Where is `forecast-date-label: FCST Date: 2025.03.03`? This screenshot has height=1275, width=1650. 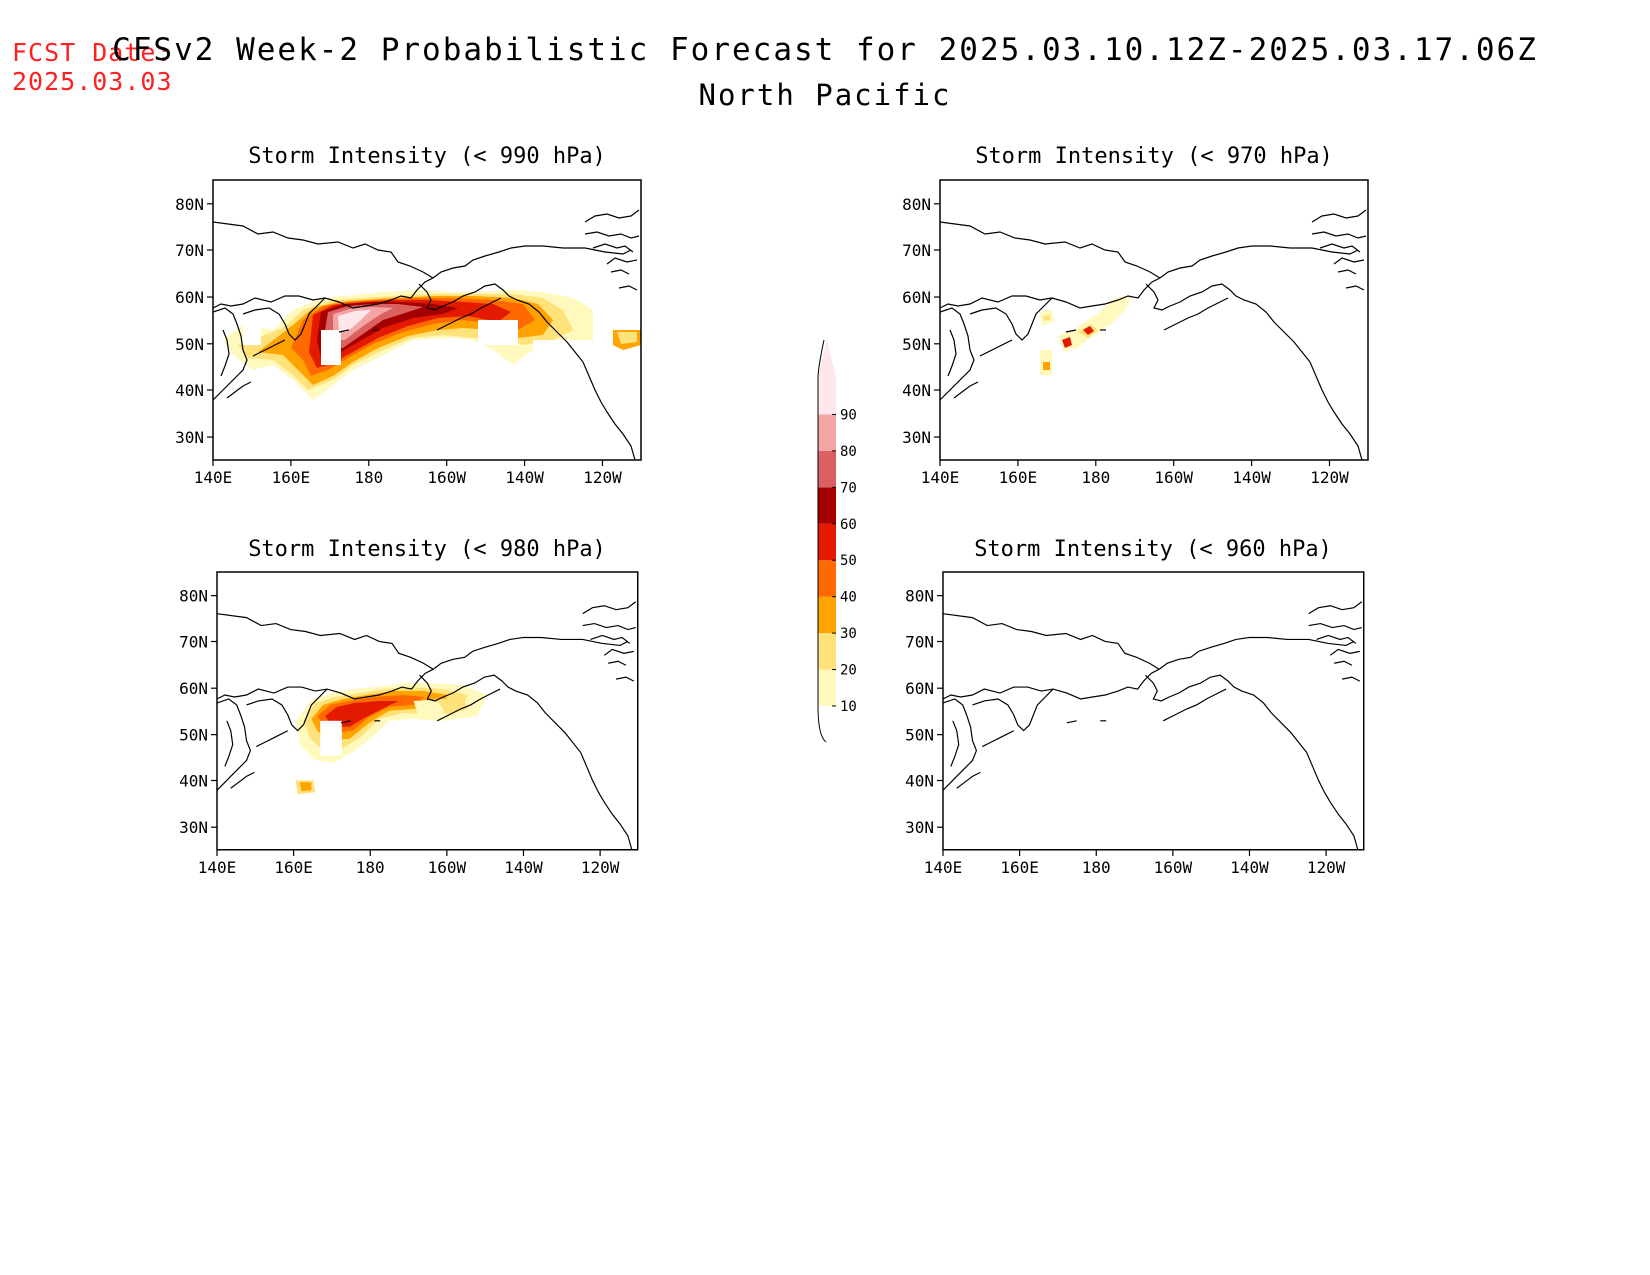
forecast-date-label: FCST Date: 2025.03.03 is located at coordinates (92, 67).